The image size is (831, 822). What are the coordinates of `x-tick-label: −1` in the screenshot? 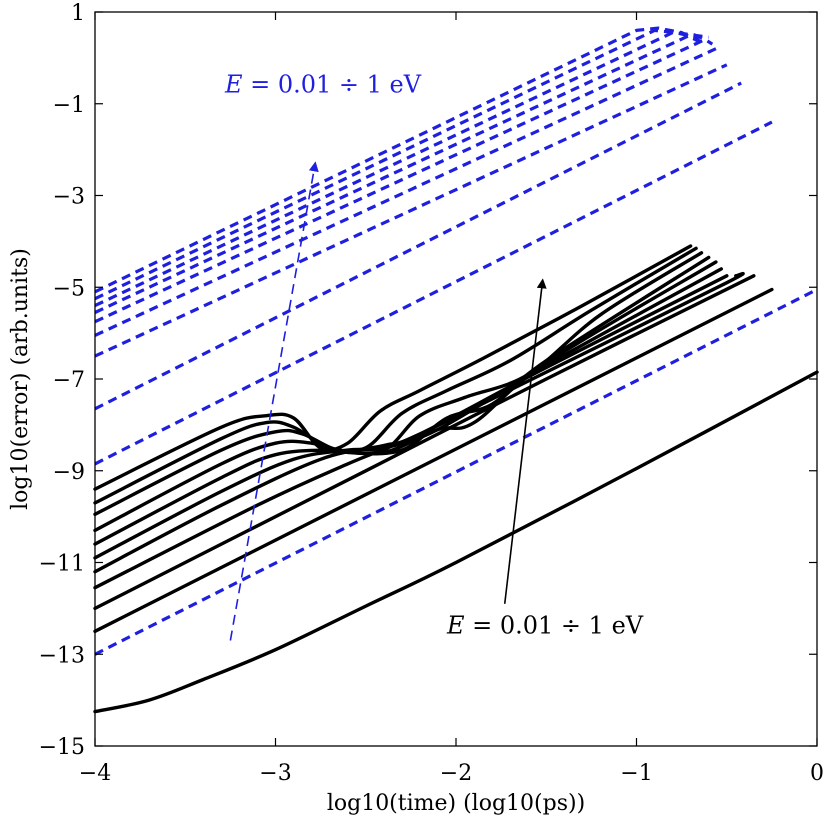 It's located at (636, 773).